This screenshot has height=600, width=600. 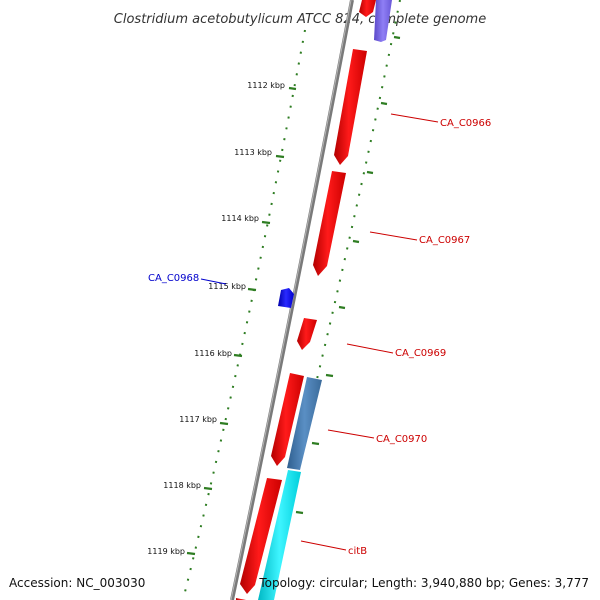 What do you see at coordinates (266, 85) in the screenshot?
I see `scale-label: 1112 kbp` at bounding box center [266, 85].